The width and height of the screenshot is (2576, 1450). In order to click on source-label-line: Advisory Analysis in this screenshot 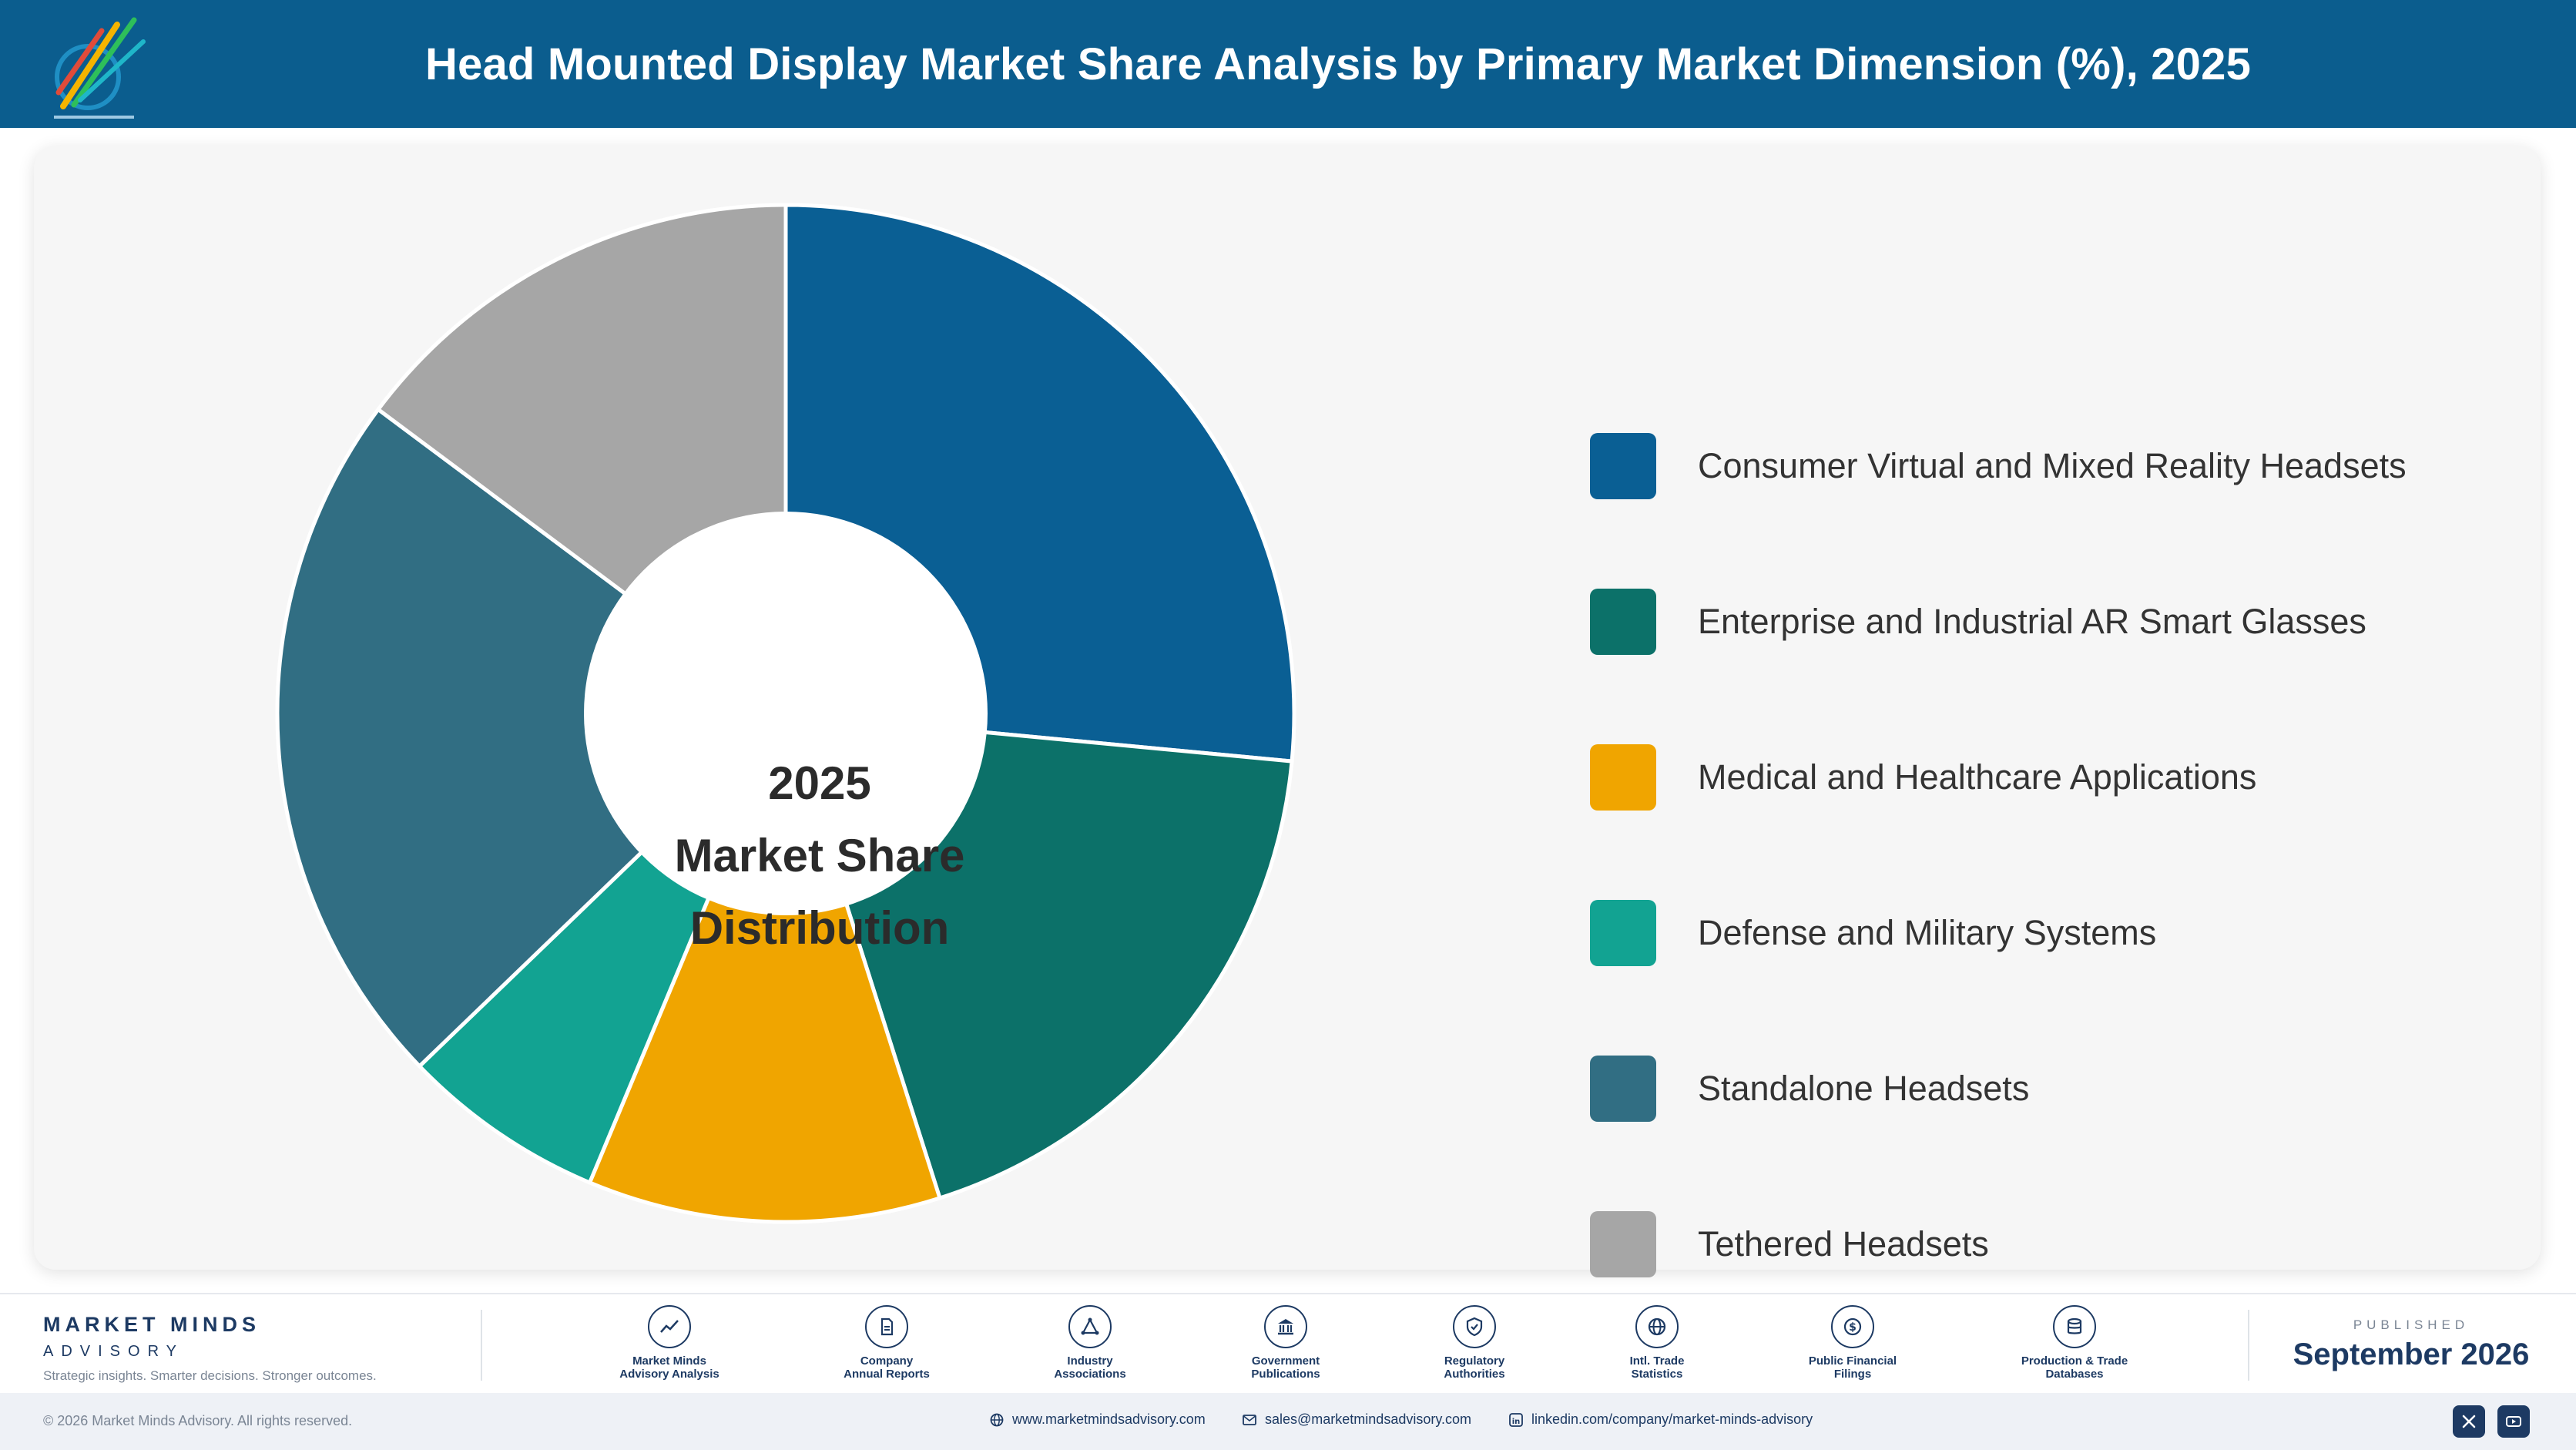, I will do `click(669, 1374)`.